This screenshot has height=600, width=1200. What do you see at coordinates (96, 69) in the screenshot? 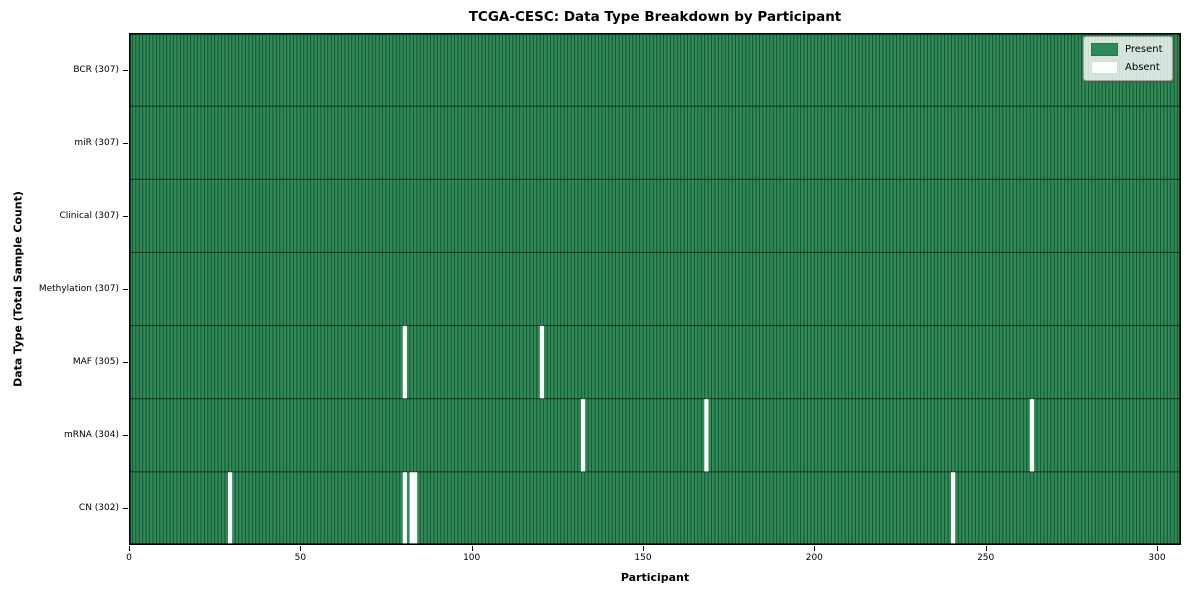
I see `y-tick-label-BCR: BCR (307)` at bounding box center [96, 69].